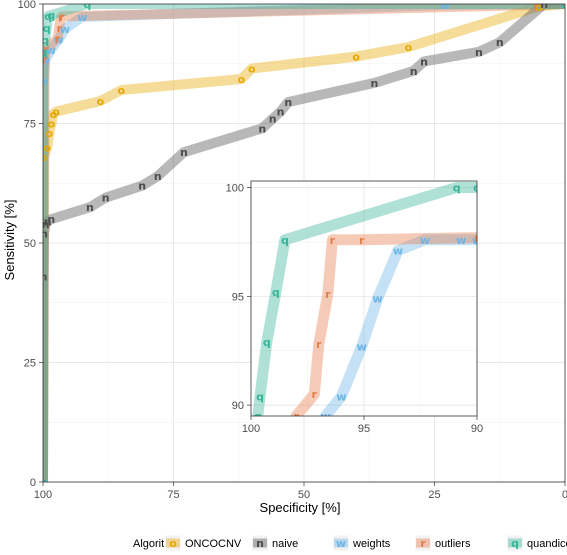  I want to click on legend-label-outliers: outliers, so click(453, 544).